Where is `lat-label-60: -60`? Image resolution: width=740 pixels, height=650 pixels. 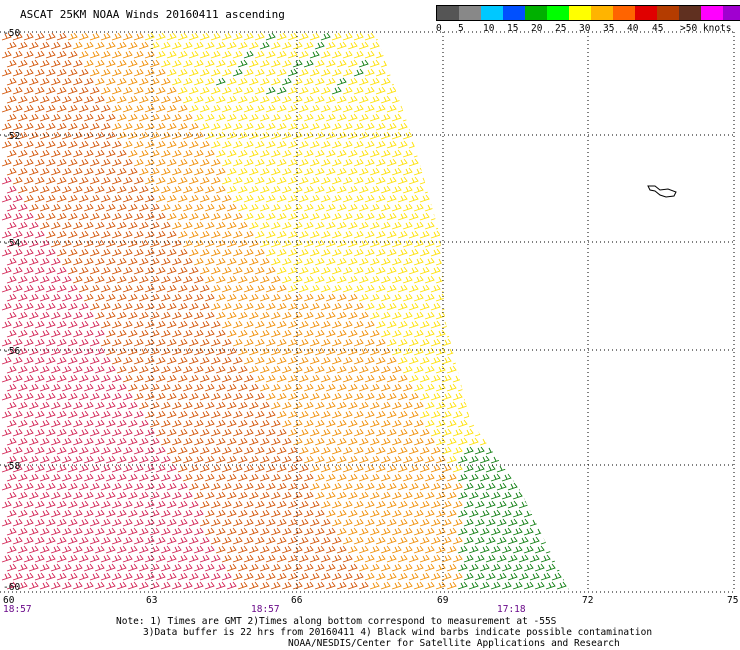
lat-label-60: -60 is located at coordinates (11, 587).